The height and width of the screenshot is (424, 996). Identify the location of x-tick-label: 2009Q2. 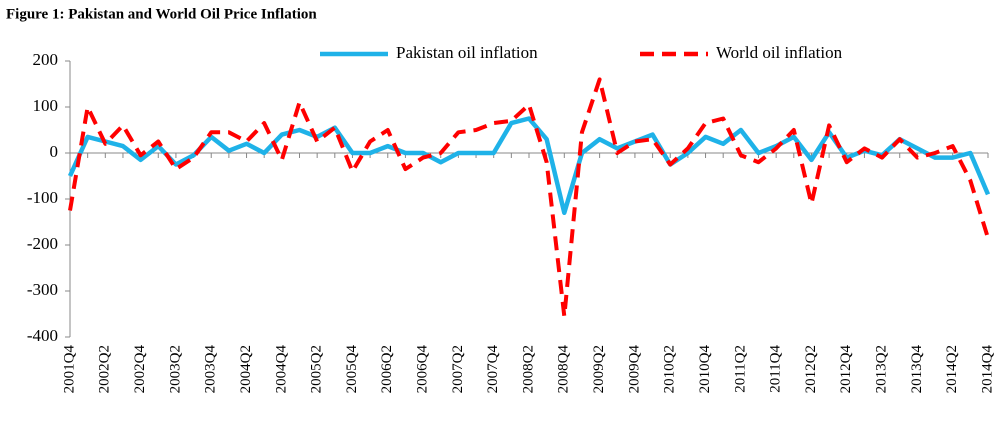
(599, 369).